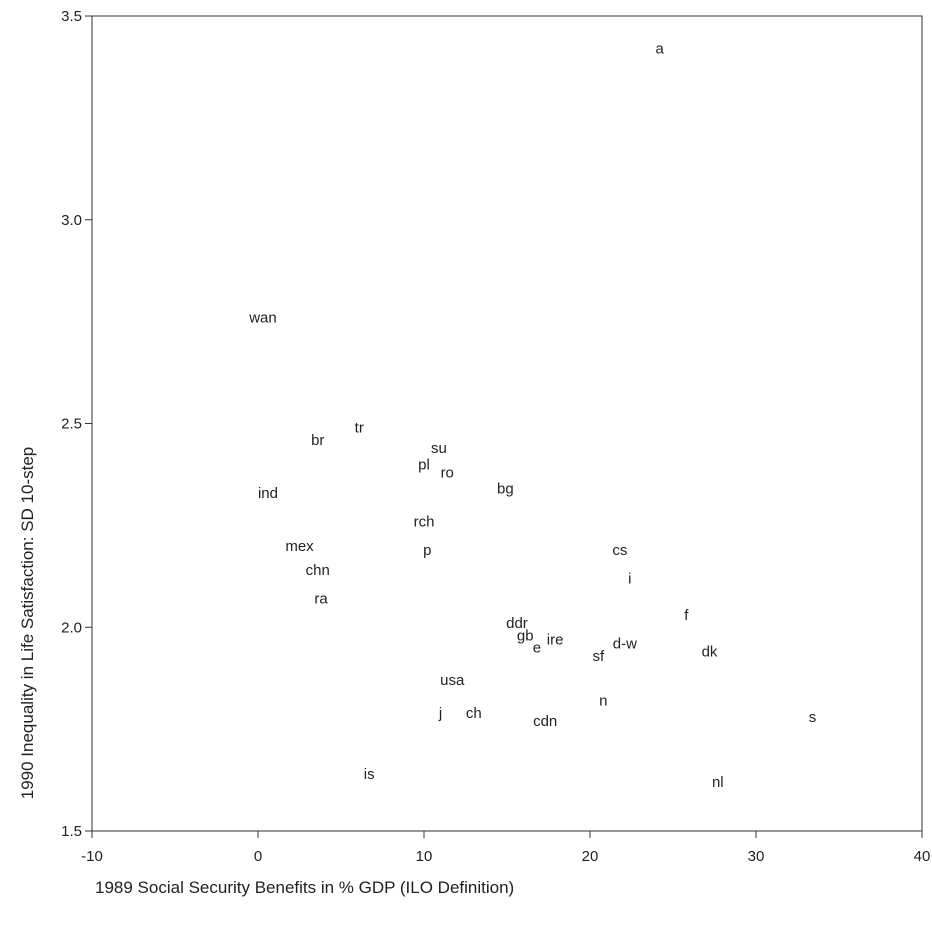 Image resolution: width=932 pixels, height=937 pixels. Describe the element at coordinates (258, 856) in the screenshot. I see `x-tick-label: 0` at that location.